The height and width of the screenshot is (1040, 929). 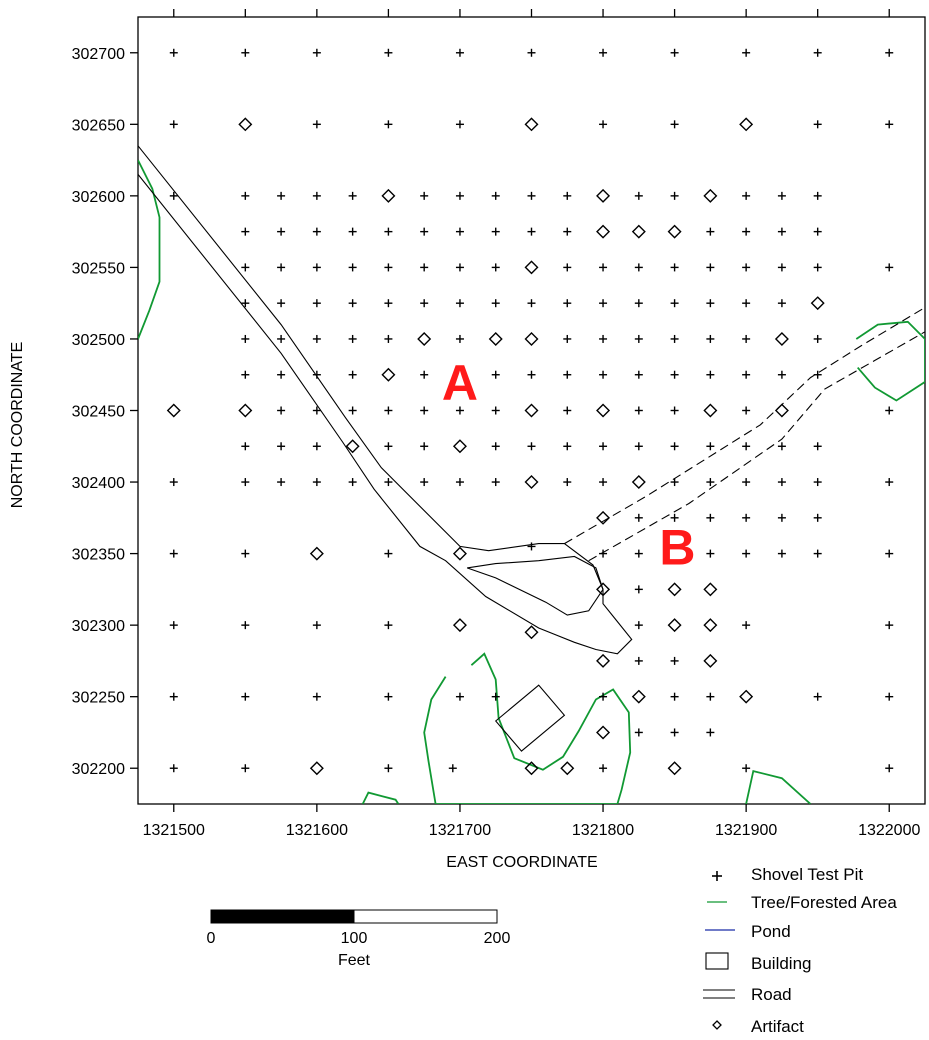 What do you see at coordinates (211, 938) in the screenshot?
I see `scale-label-0: 0` at bounding box center [211, 938].